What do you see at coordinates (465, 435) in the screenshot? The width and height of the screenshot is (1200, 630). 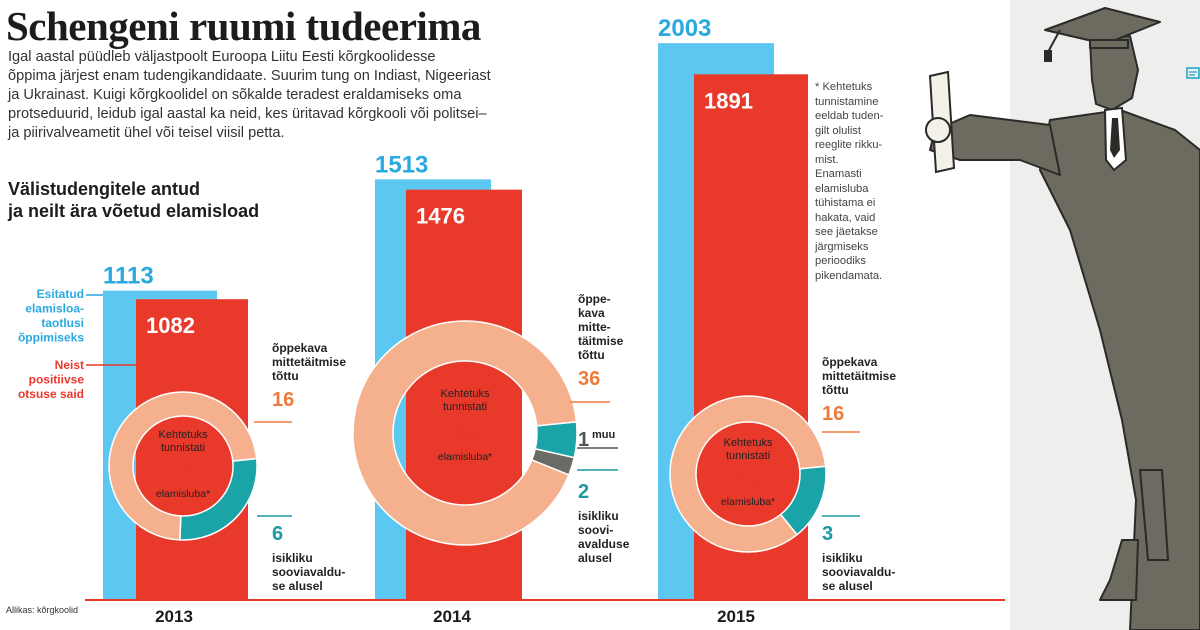 I see `donut-total-2014: 39` at bounding box center [465, 435].